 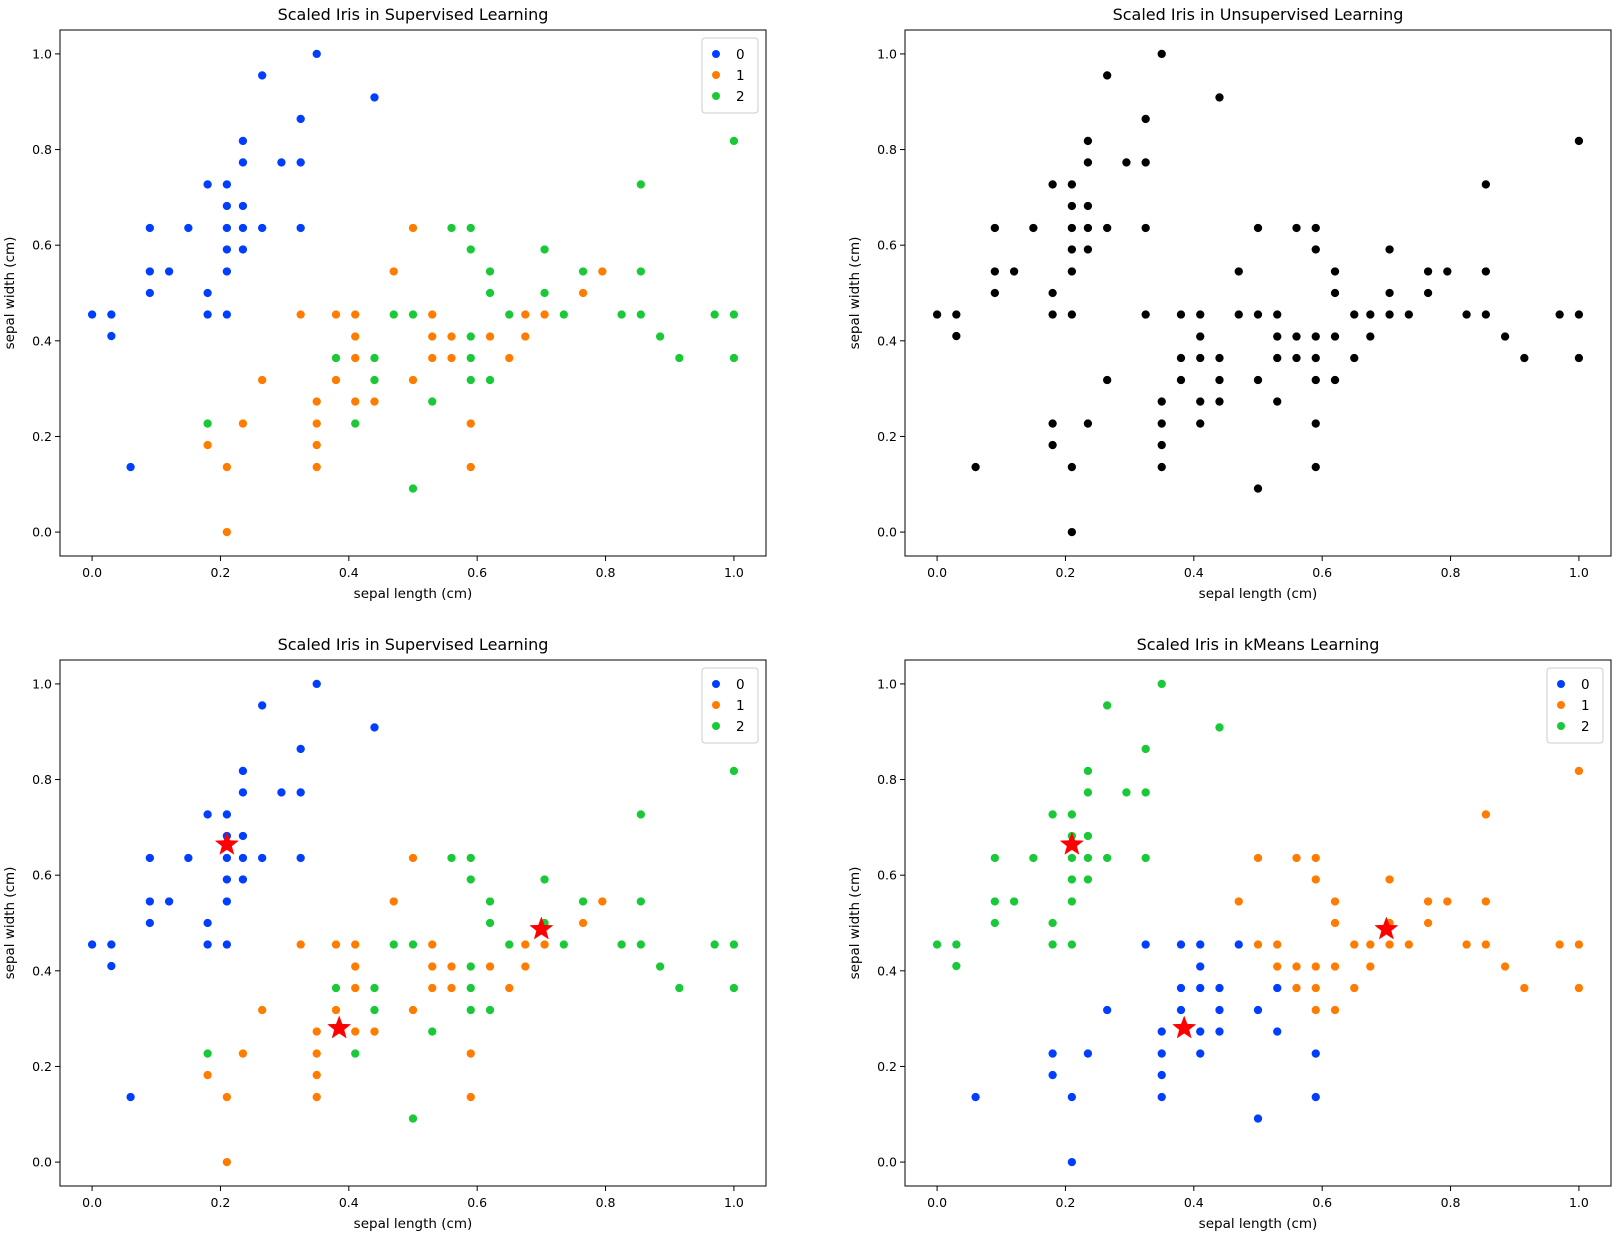 What do you see at coordinates (413, 644) in the screenshot?
I see `chart-title: Scaled Iris in Supervised Learning` at bounding box center [413, 644].